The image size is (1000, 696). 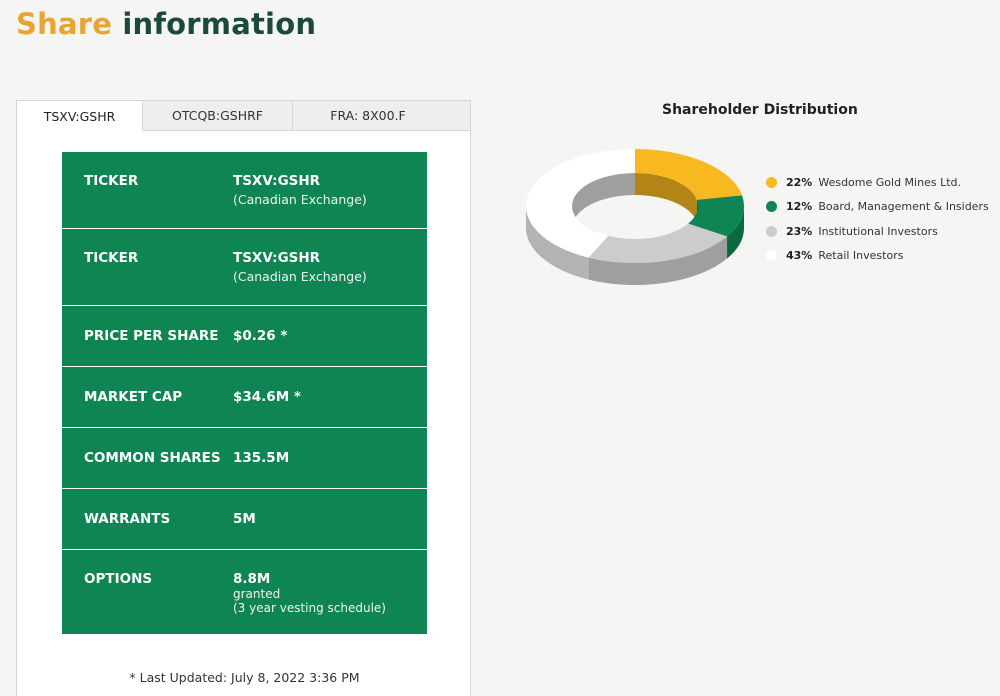 What do you see at coordinates (889, 182) in the screenshot?
I see `legend-label: Wesdome Gold Mines Ltd.` at bounding box center [889, 182].